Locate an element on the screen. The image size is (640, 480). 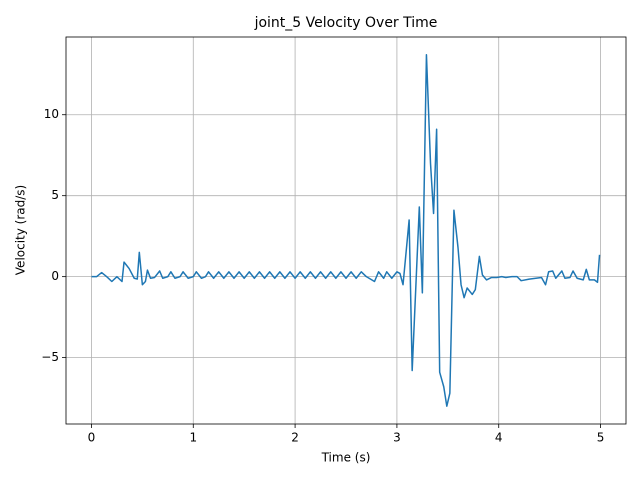
y-tick-label: 5 is located at coordinates (55, 195).